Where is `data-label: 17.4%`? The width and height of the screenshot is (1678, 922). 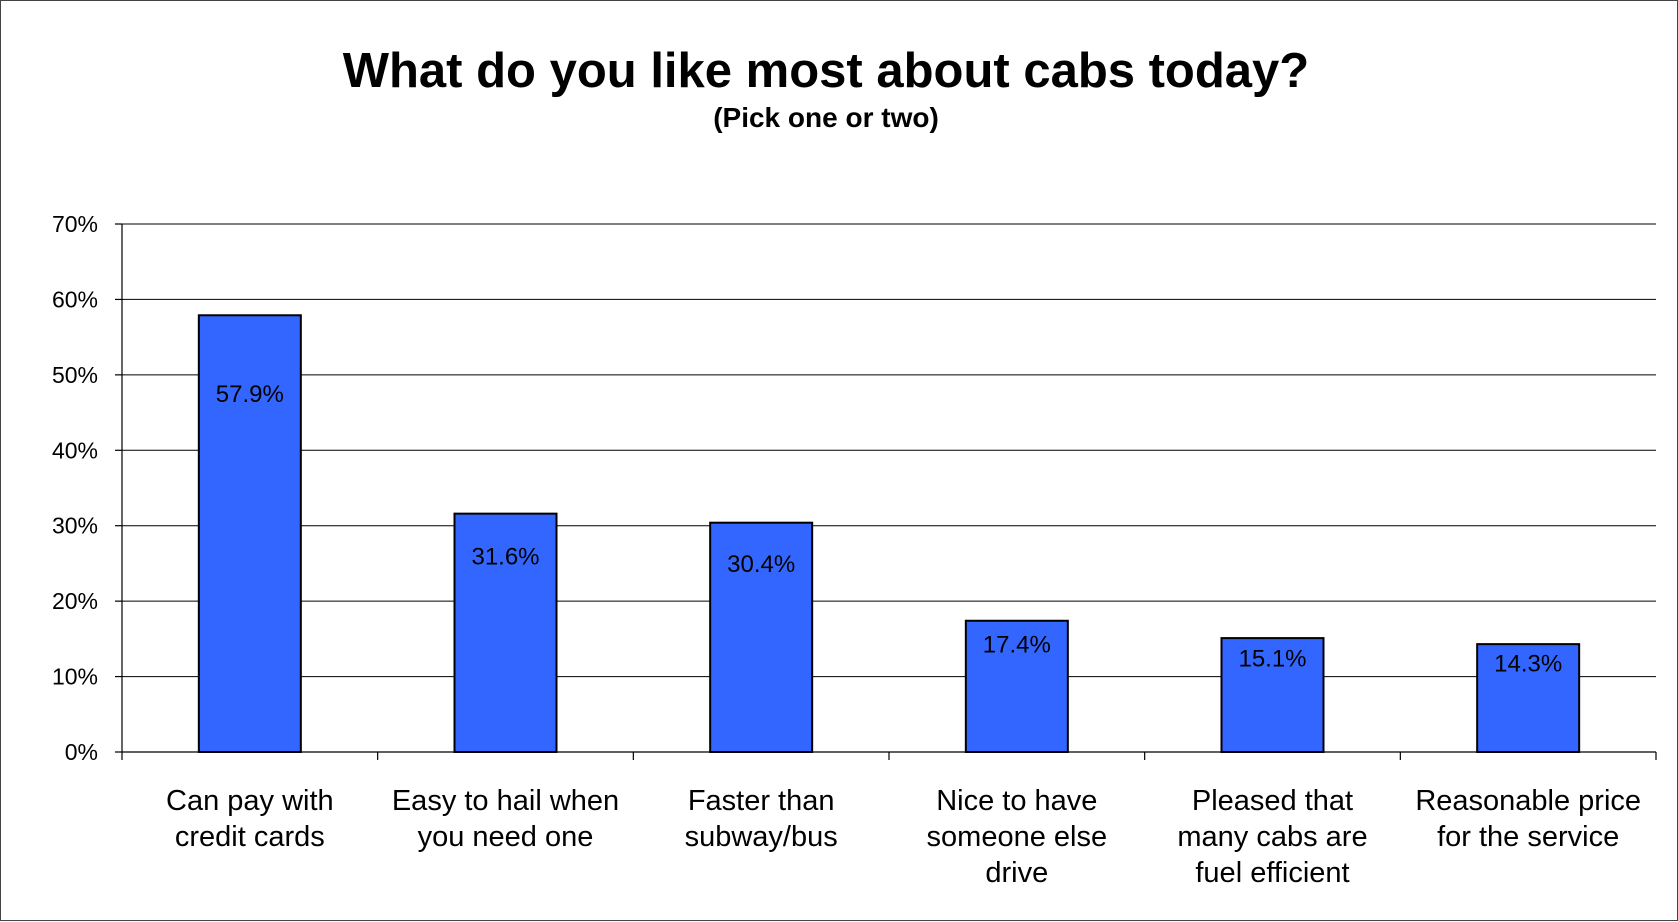
data-label: 17.4% is located at coordinates (1017, 644).